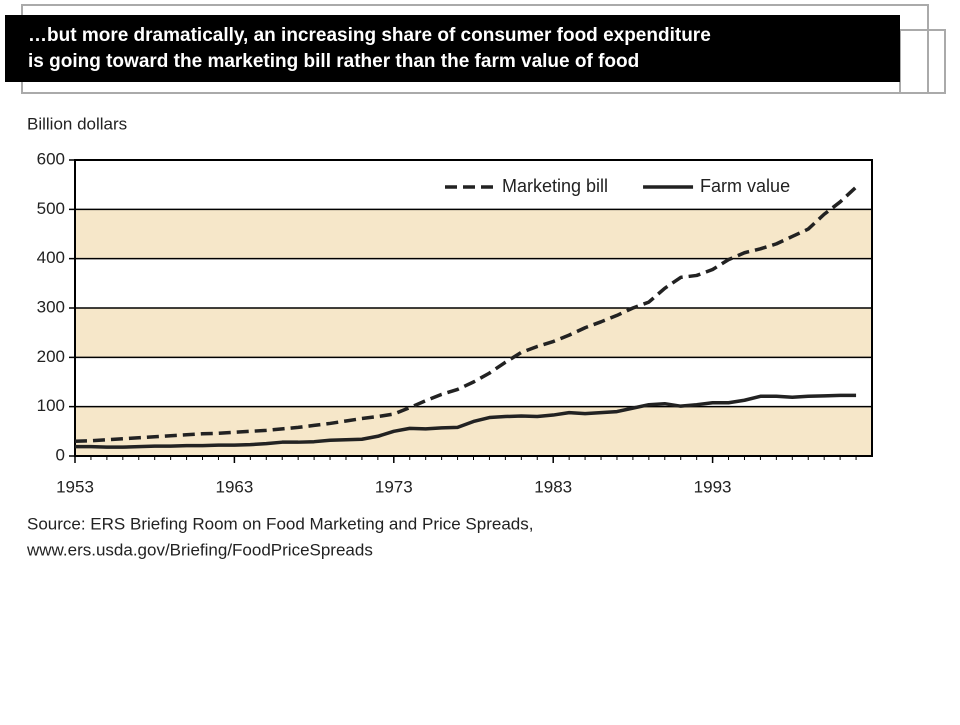 This screenshot has width=960, height=725. Describe the element at coordinates (75, 486) in the screenshot. I see `x-tick-label: 1953` at that location.